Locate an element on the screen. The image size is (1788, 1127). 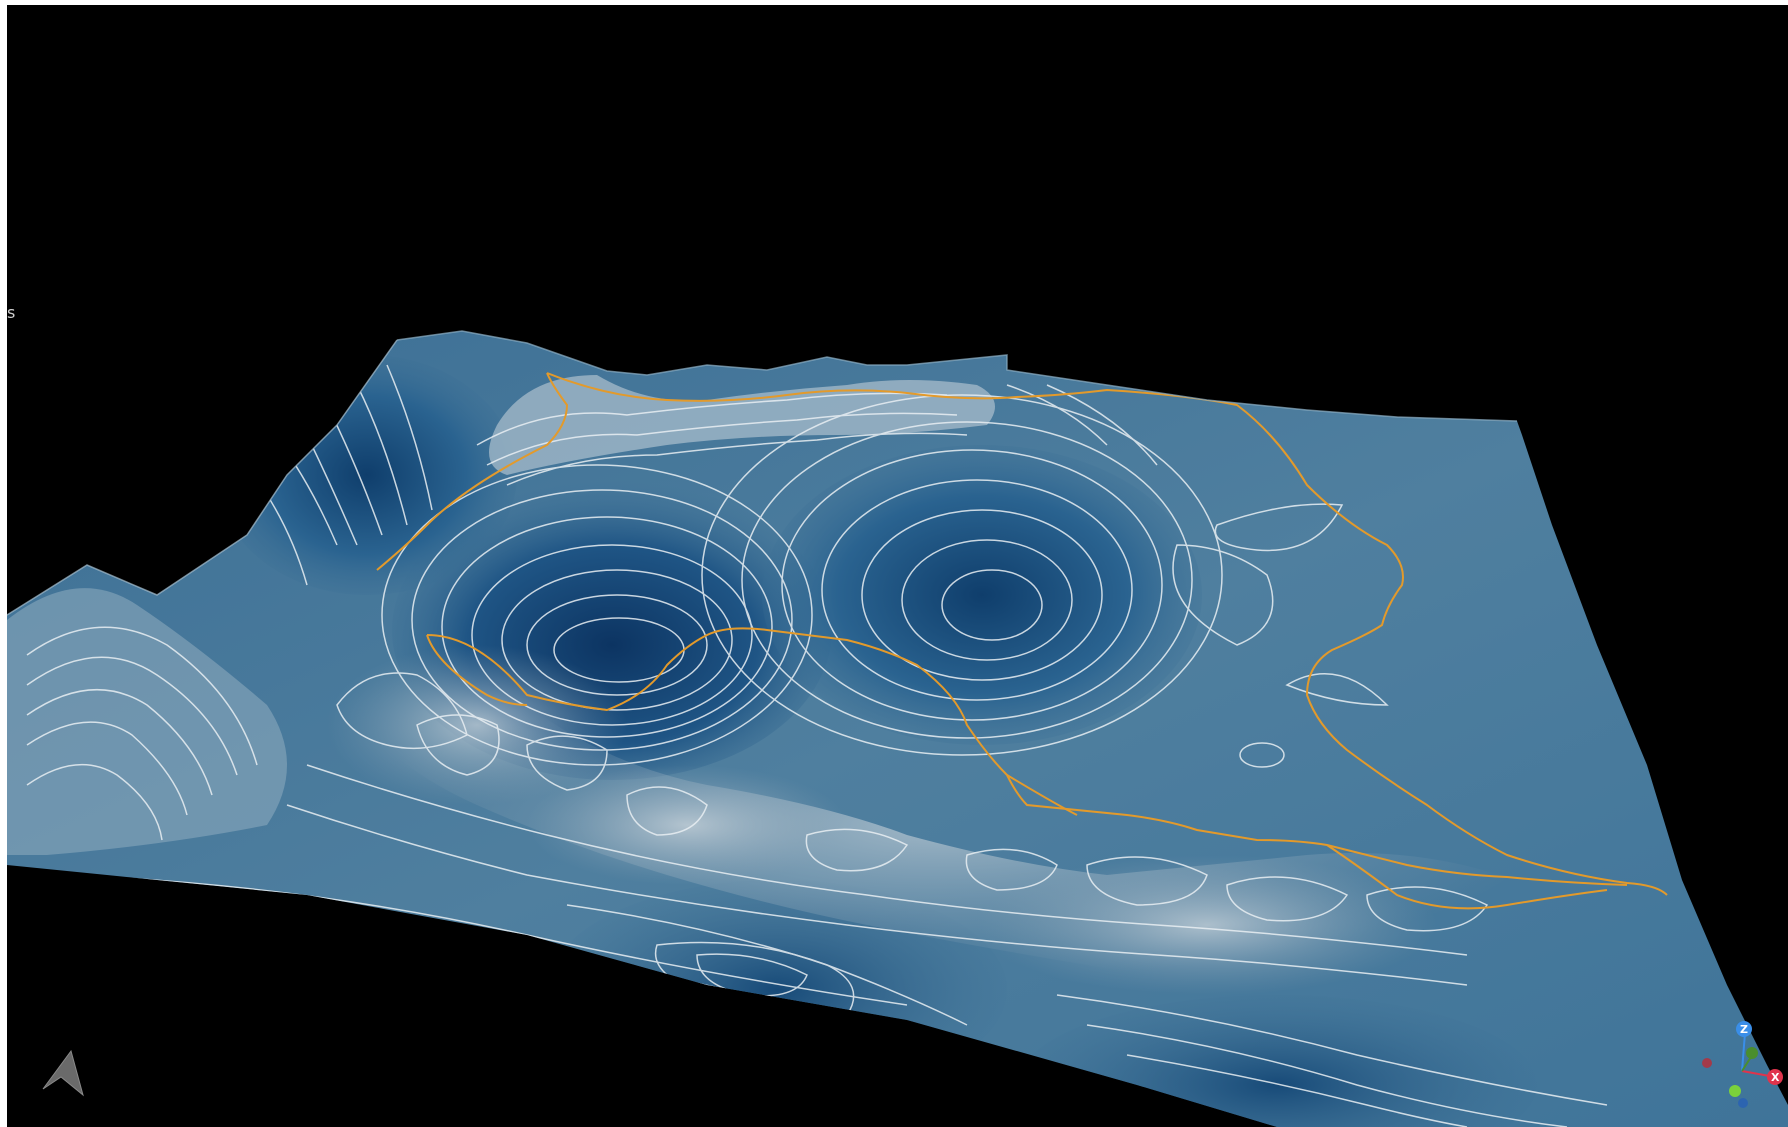
axis-x-label: X is located at coordinates (1775, 1077).